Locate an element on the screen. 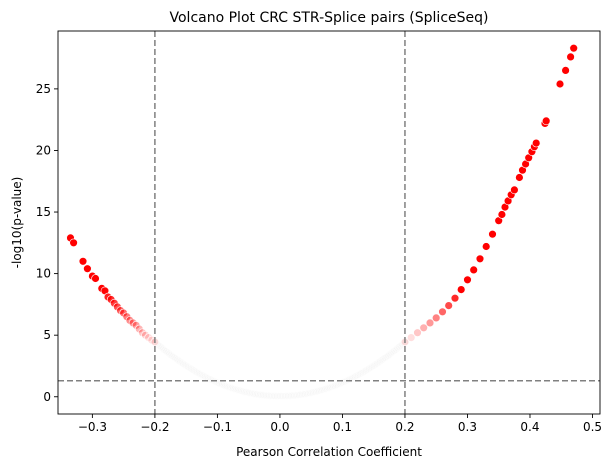  x-tick-label: 0.3 is located at coordinates (467, 427).